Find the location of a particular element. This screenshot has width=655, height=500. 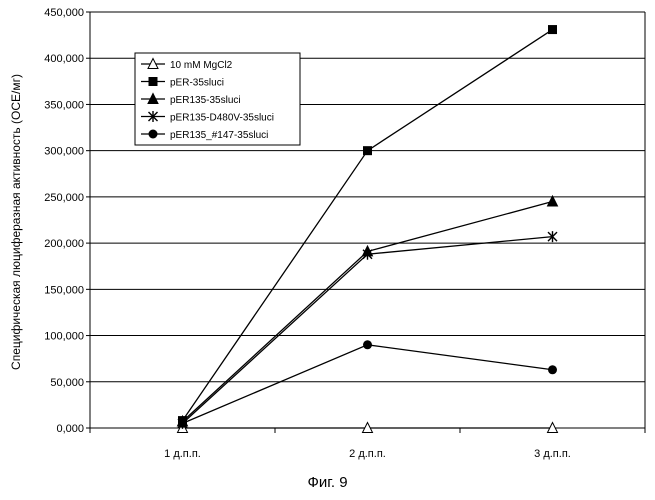

series-line is located at coordinates (368, 384).